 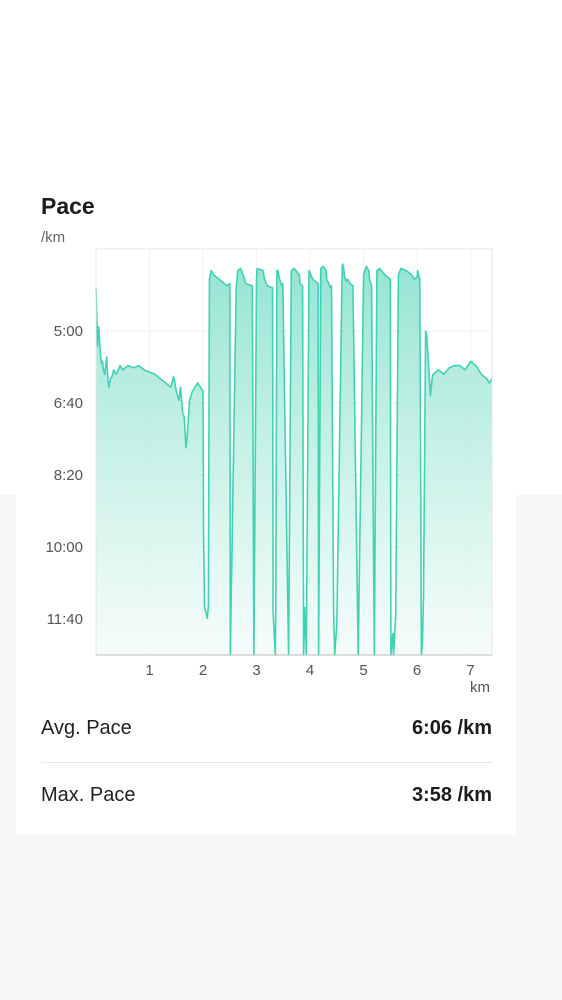 What do you see at coordinates (417, 670) in the screenshot?
I see `x-tick-label: 6` at bounding box center [417, 670].